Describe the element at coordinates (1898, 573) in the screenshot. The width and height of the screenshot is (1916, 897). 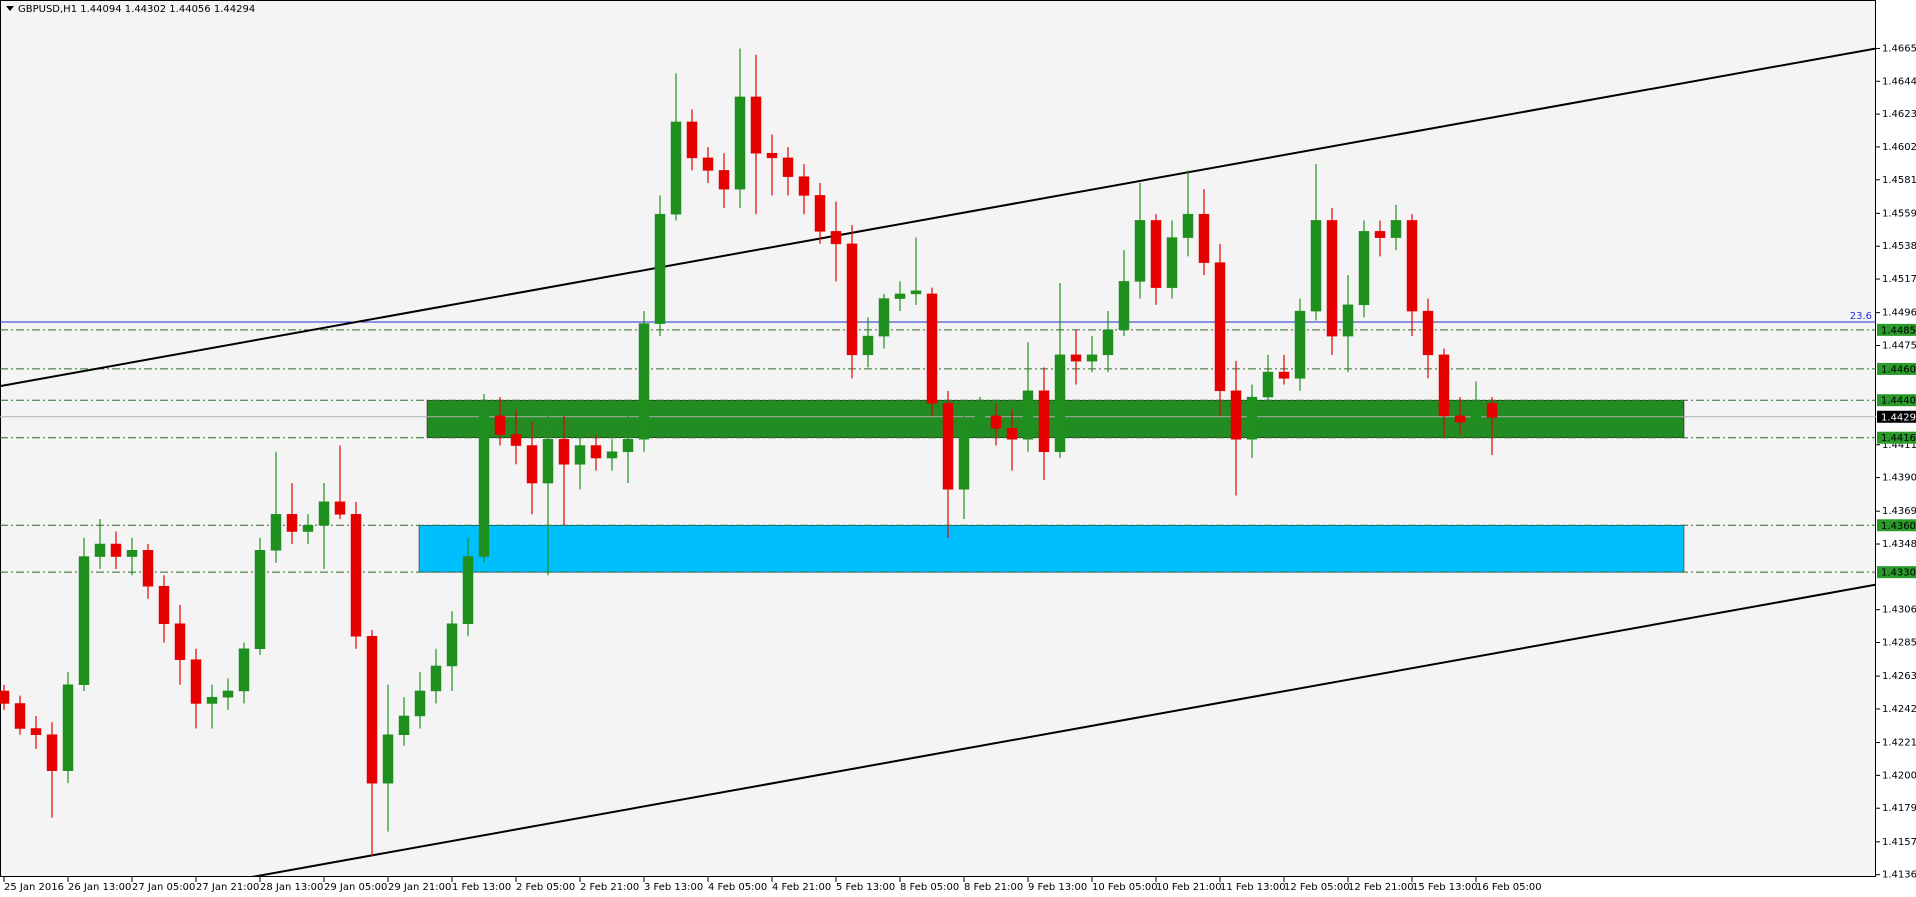
I see `level-label: 1.43300` at that location.